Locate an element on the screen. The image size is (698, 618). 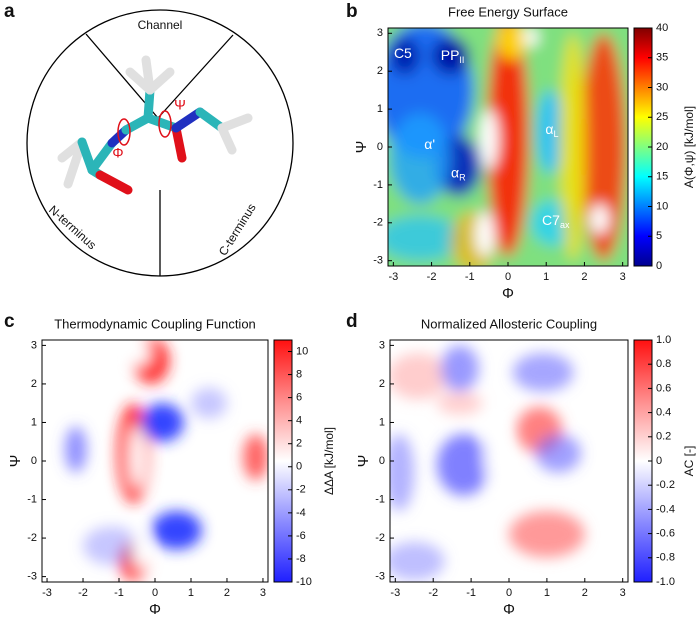
colorbar-tick-label: -4 is located at coordinates (301, 513).